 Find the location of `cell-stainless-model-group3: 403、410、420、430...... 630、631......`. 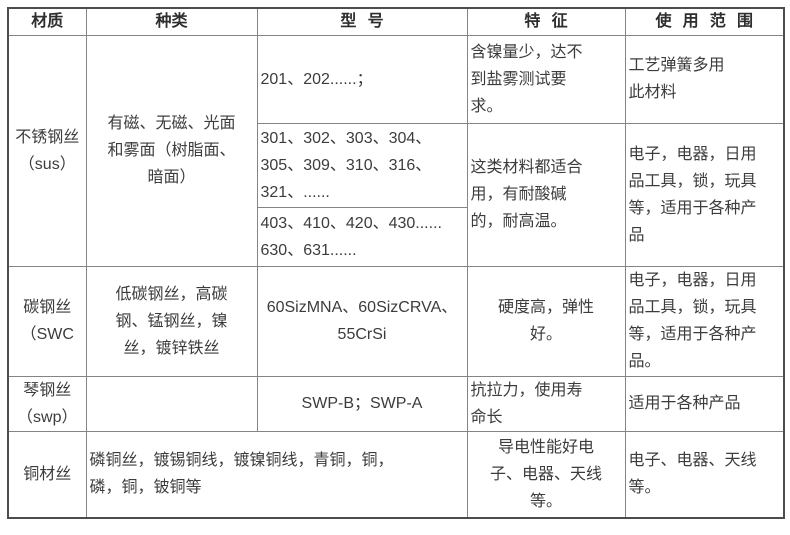

cell-stainless-model-group3: 403、410、420、430...... 630、631...... is located at coordinates (362, 236).